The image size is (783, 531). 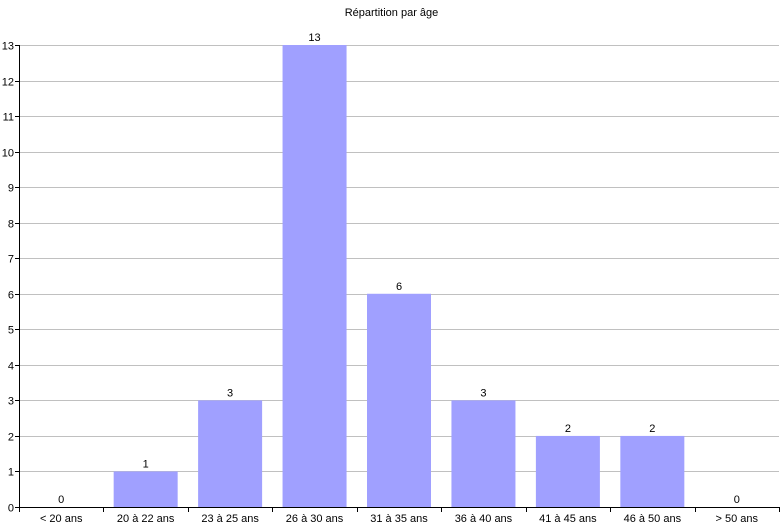 What do you see at coordinates (315, 519) in the screenshot?
I see `x-tick-label: 26 à 30 ans` at bounding box center [315, 519].